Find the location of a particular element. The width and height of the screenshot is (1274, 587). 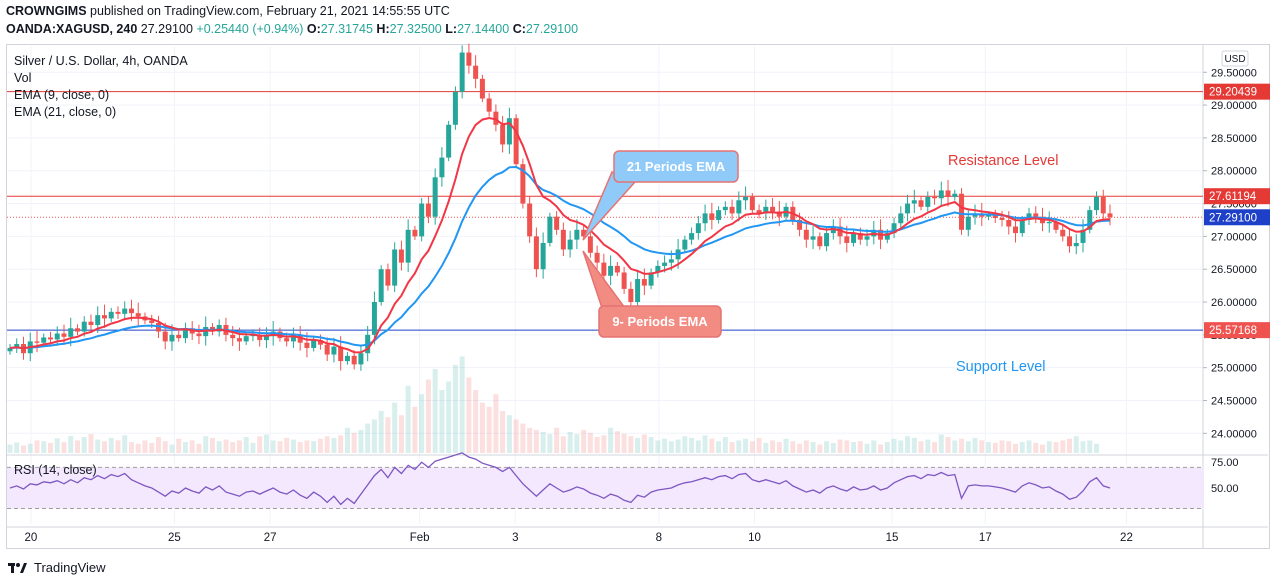

x-tick-label: 15 is located at coordinates (892, 538).